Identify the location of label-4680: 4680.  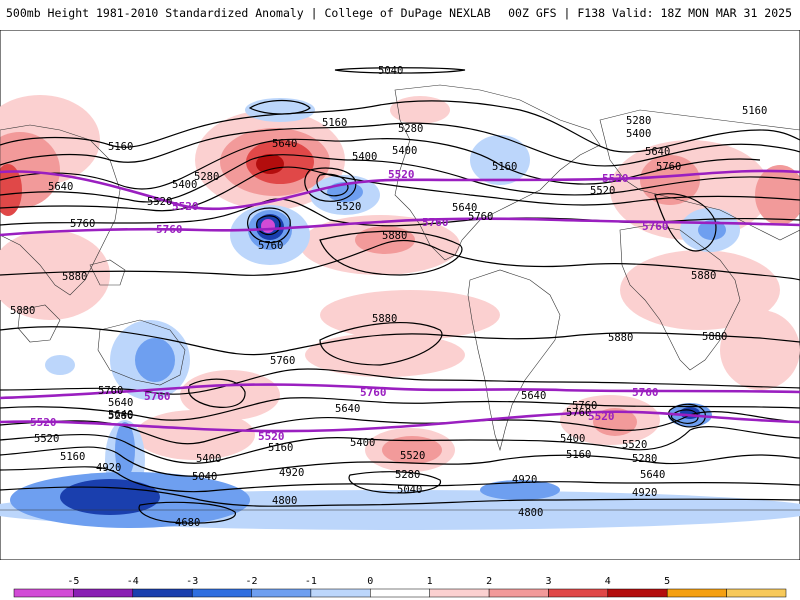
(187, 523).